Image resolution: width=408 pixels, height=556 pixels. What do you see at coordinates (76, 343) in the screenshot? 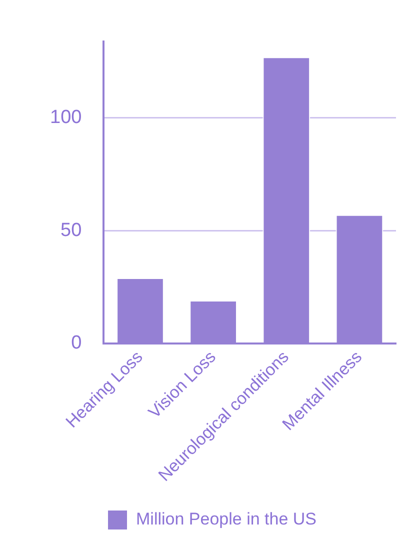
I see `y-tick-label: 0` at bounding box center [76, 343].